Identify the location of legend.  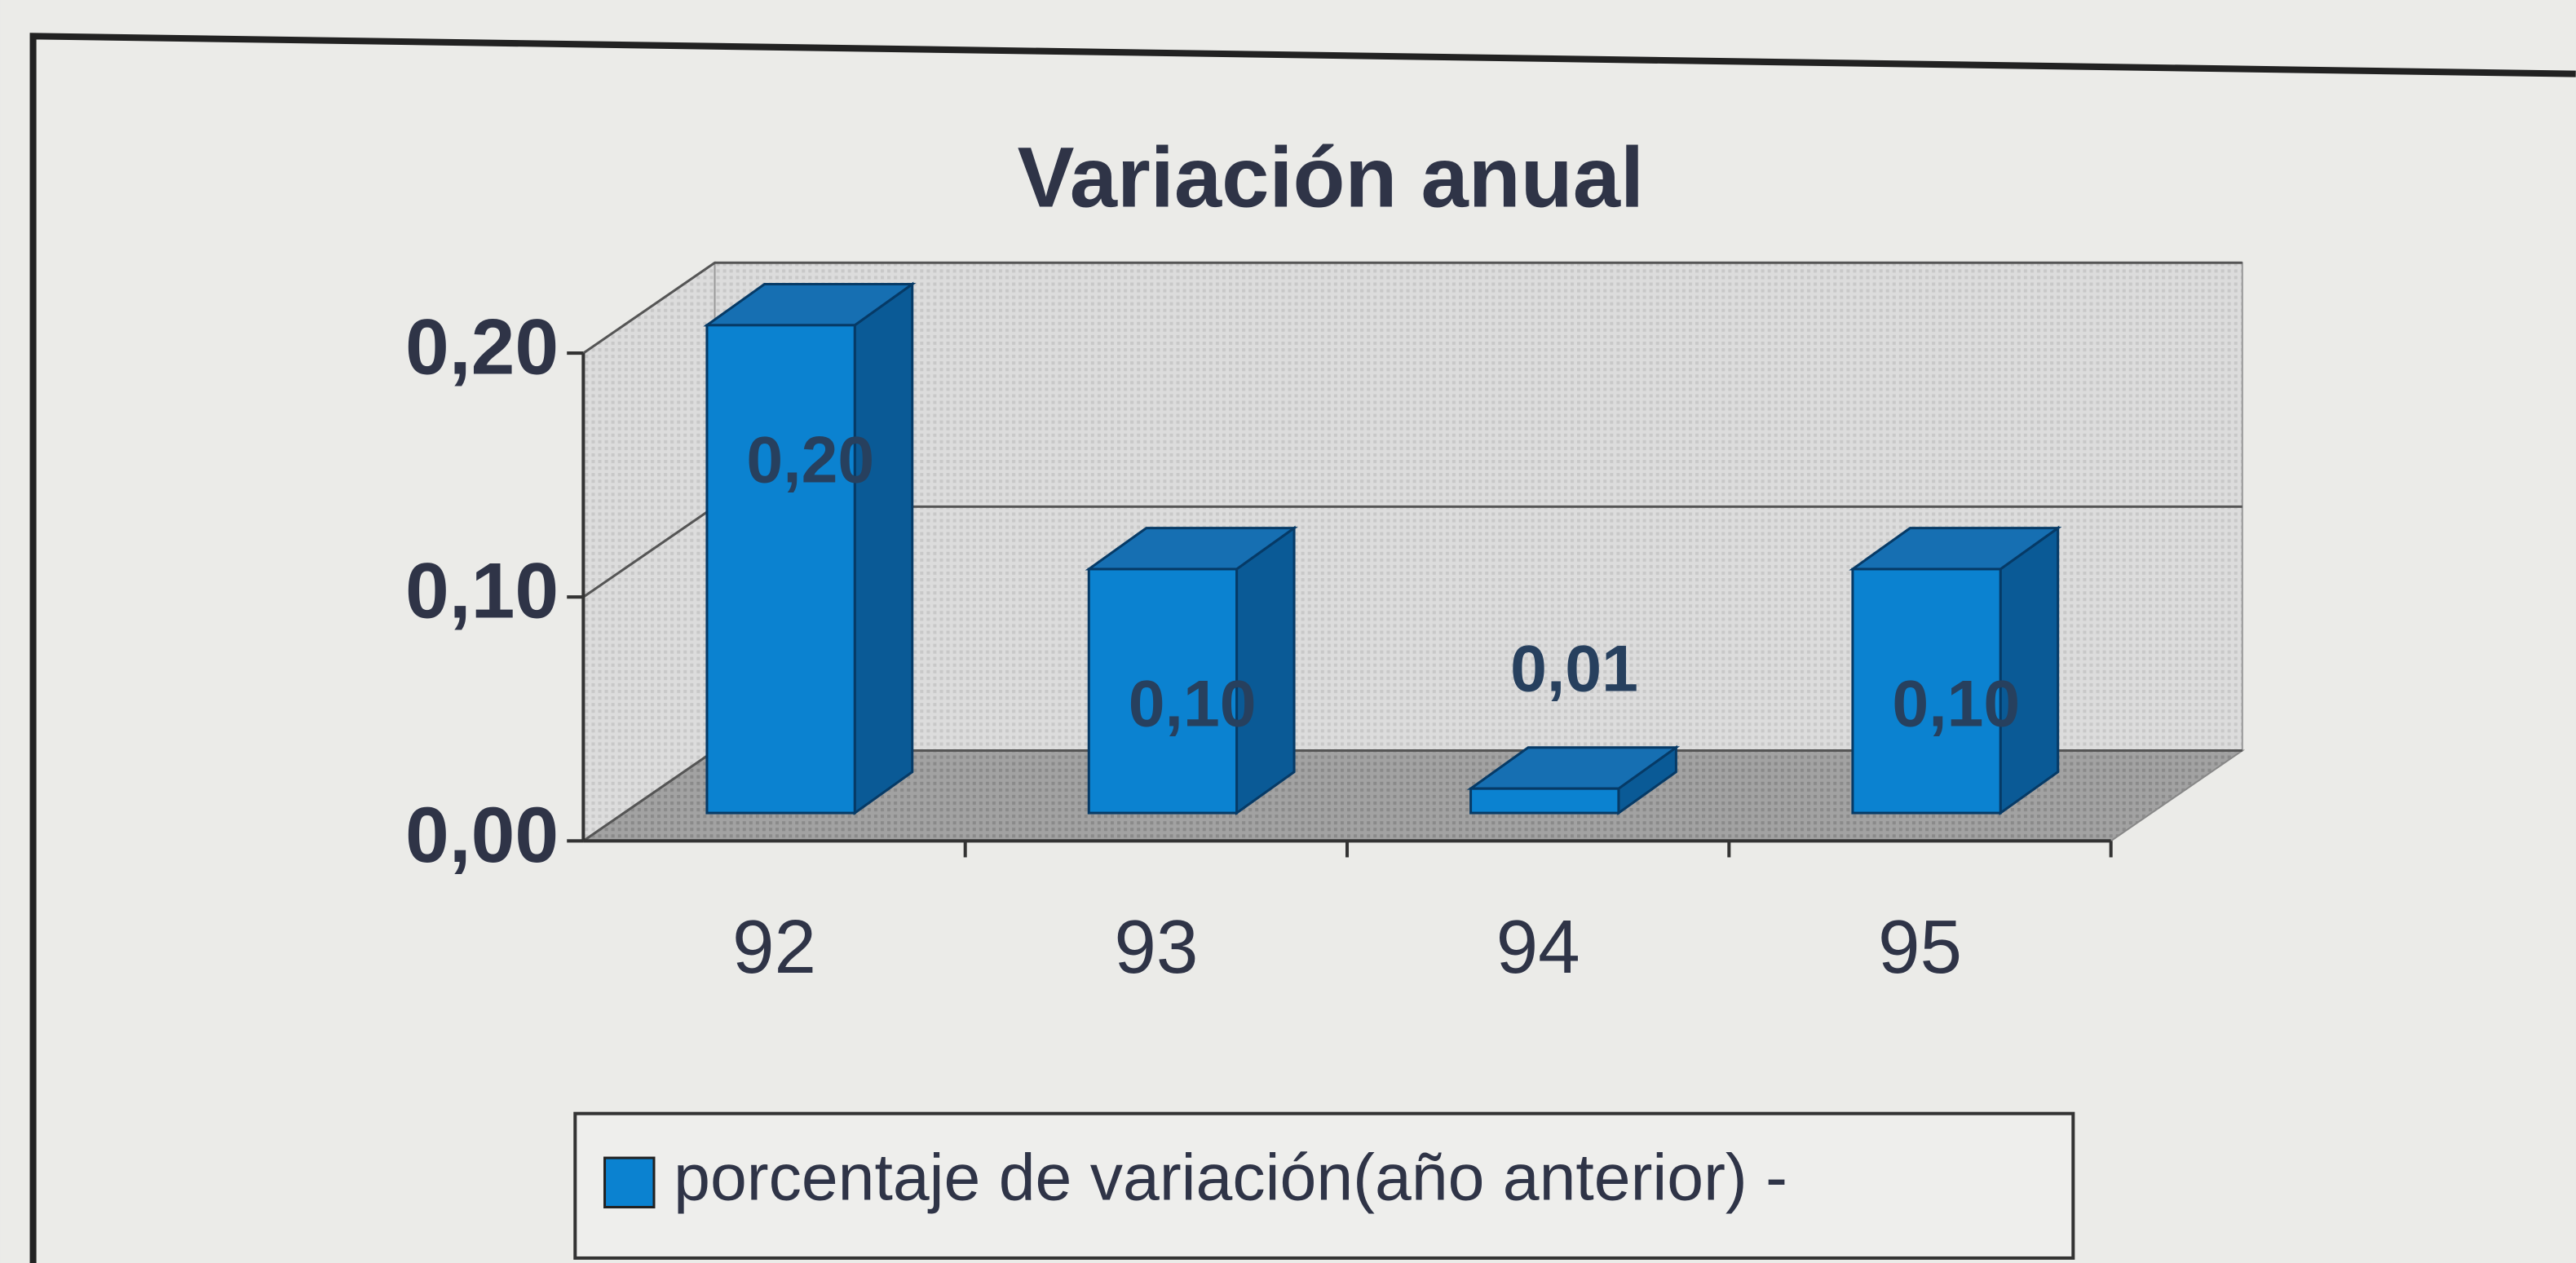
(1324, 1185).